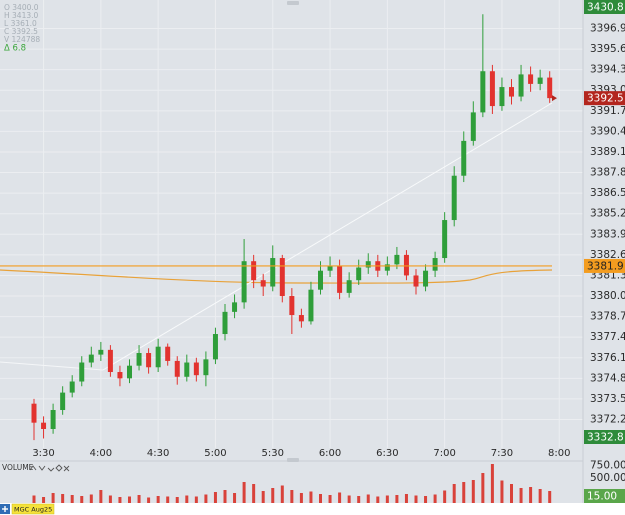 Image resolution: width=625 pixels, height=515 pixels. I want to click on instrument-tab, so click(33, 509).